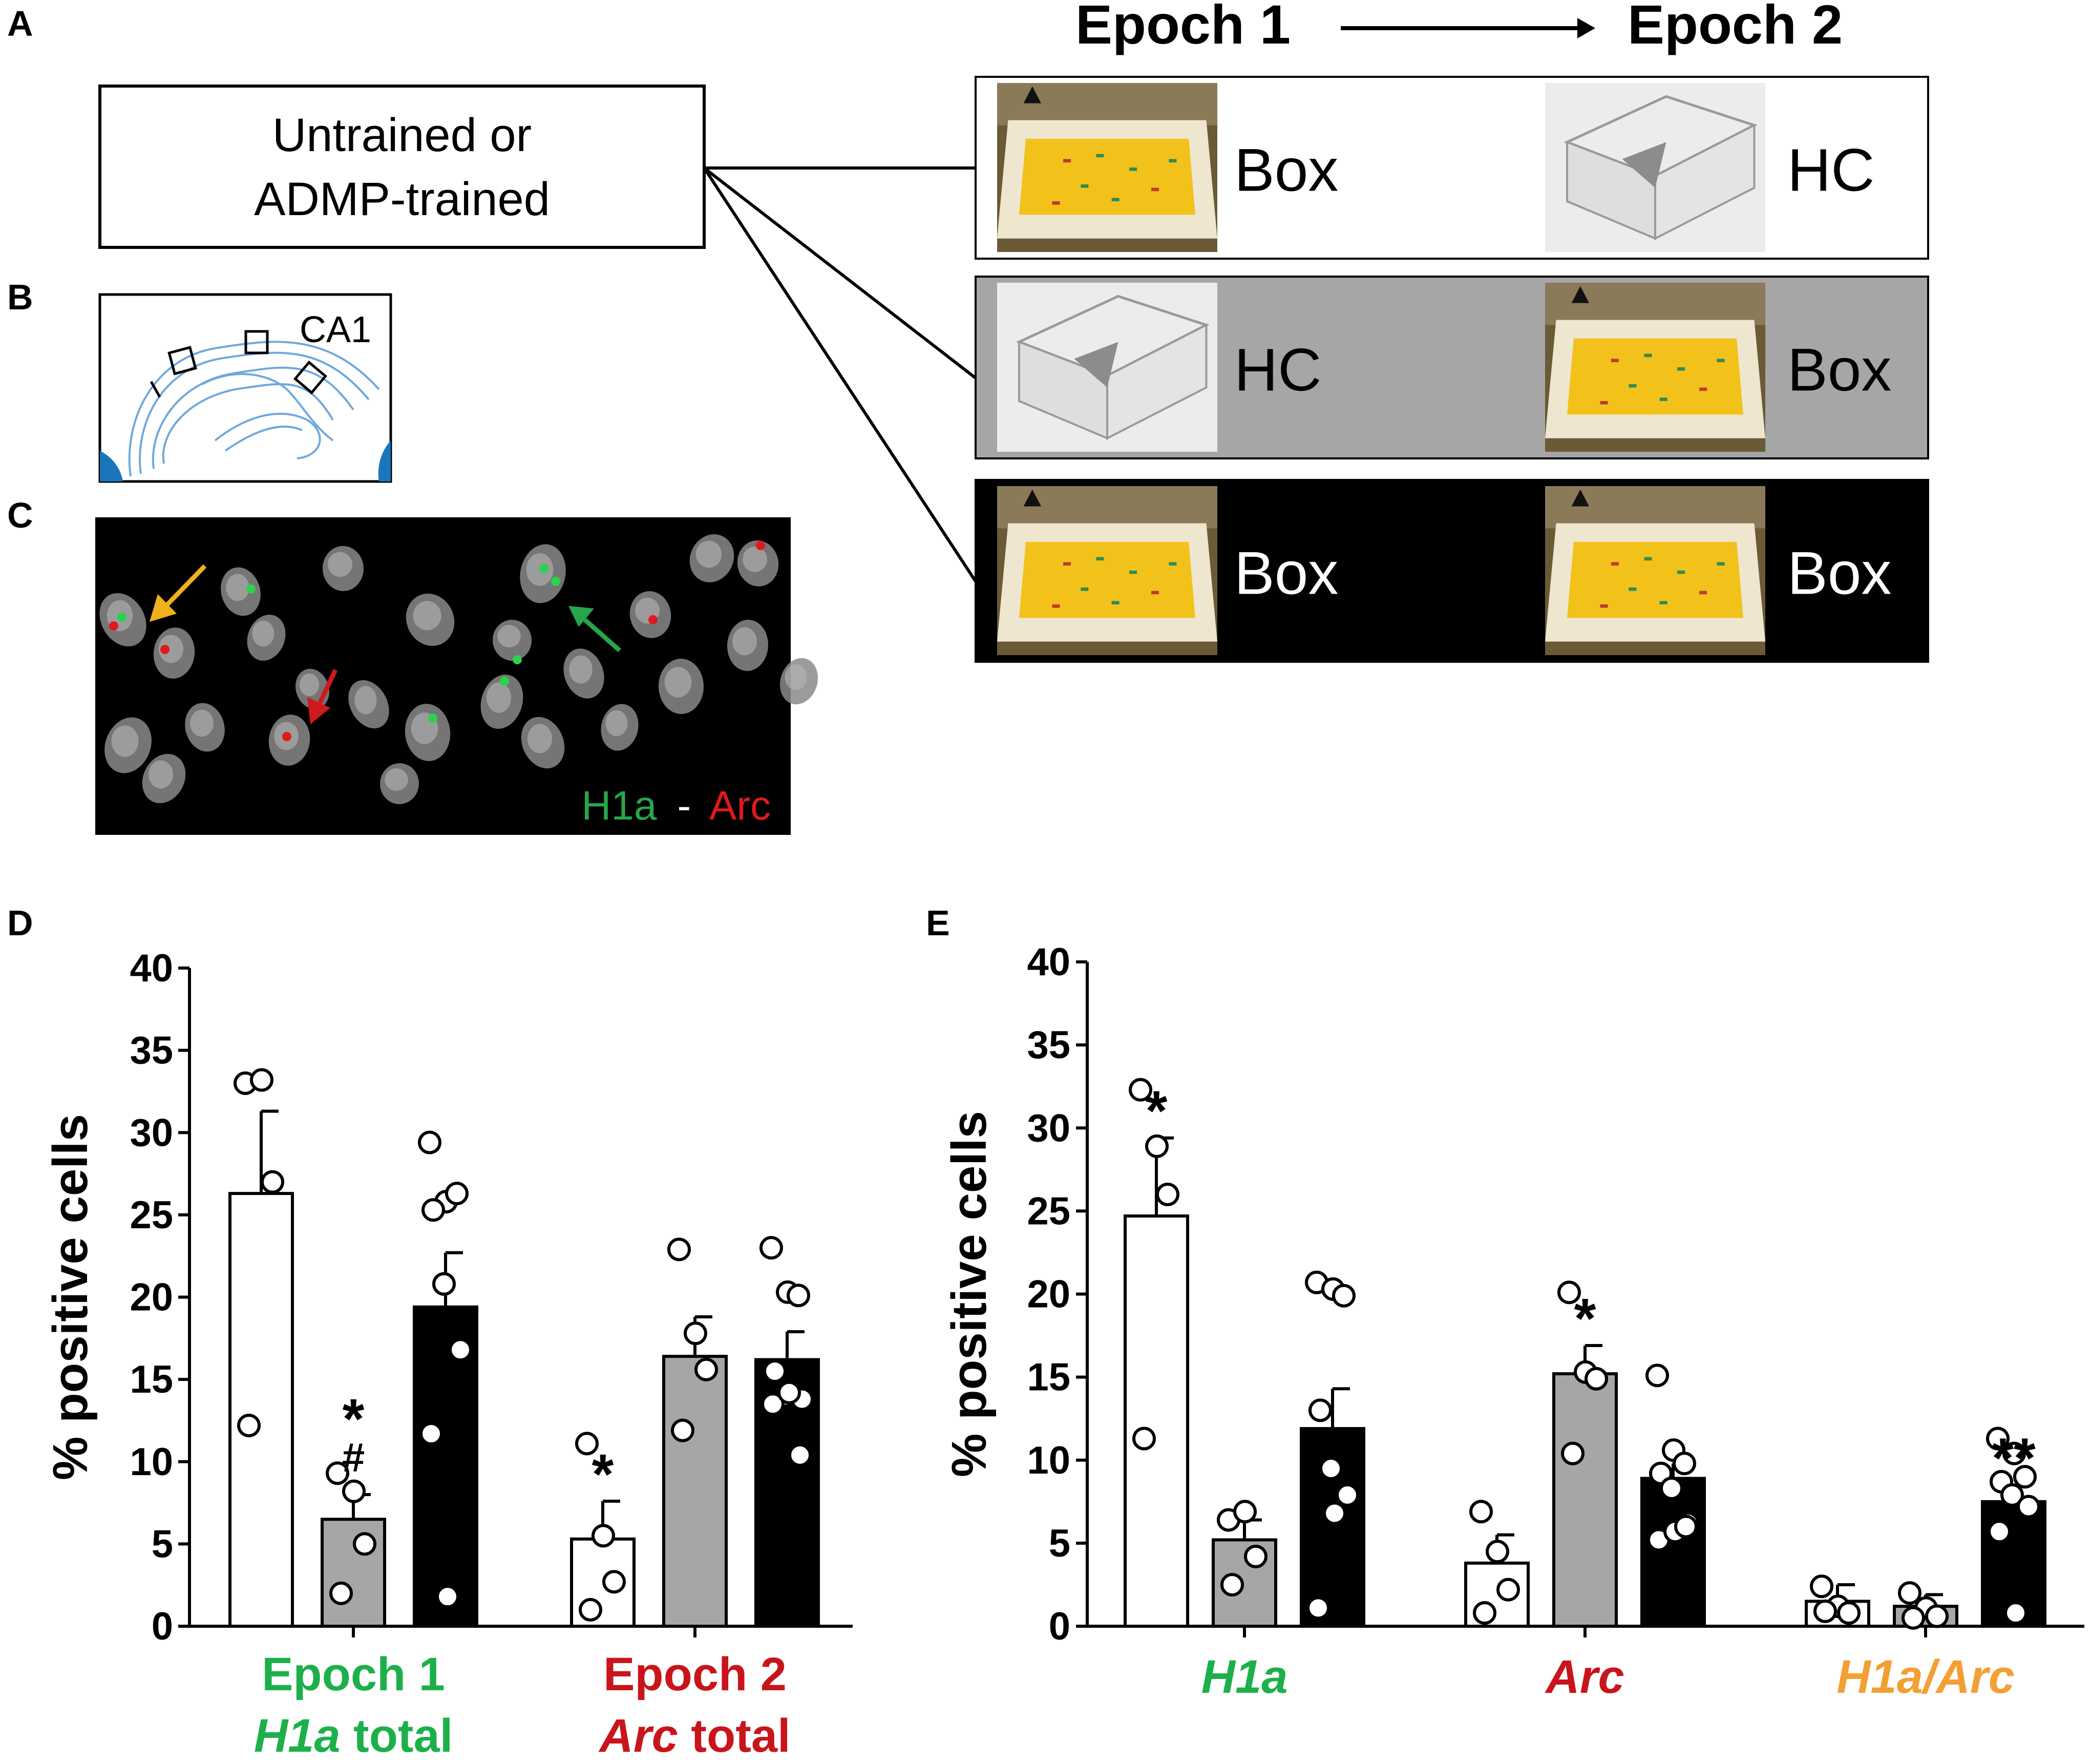 Image resolution: width=2091 pixels, height=1764 pixels. What do you see at coordinates (740, 805) in the screenshot?
I see `micrograph-label-arc: Arc` at bounding box center [740, 805].